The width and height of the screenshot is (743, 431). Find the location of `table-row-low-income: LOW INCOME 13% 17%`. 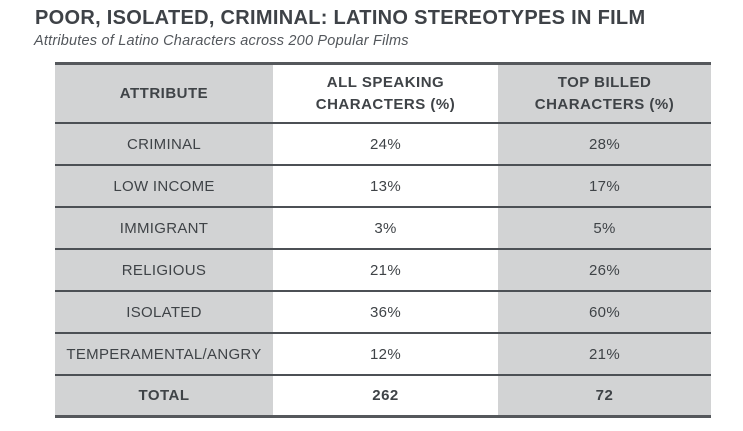

table-row-low-income: LOW INCOME 13% 17% is located at coordinates (383, 187).